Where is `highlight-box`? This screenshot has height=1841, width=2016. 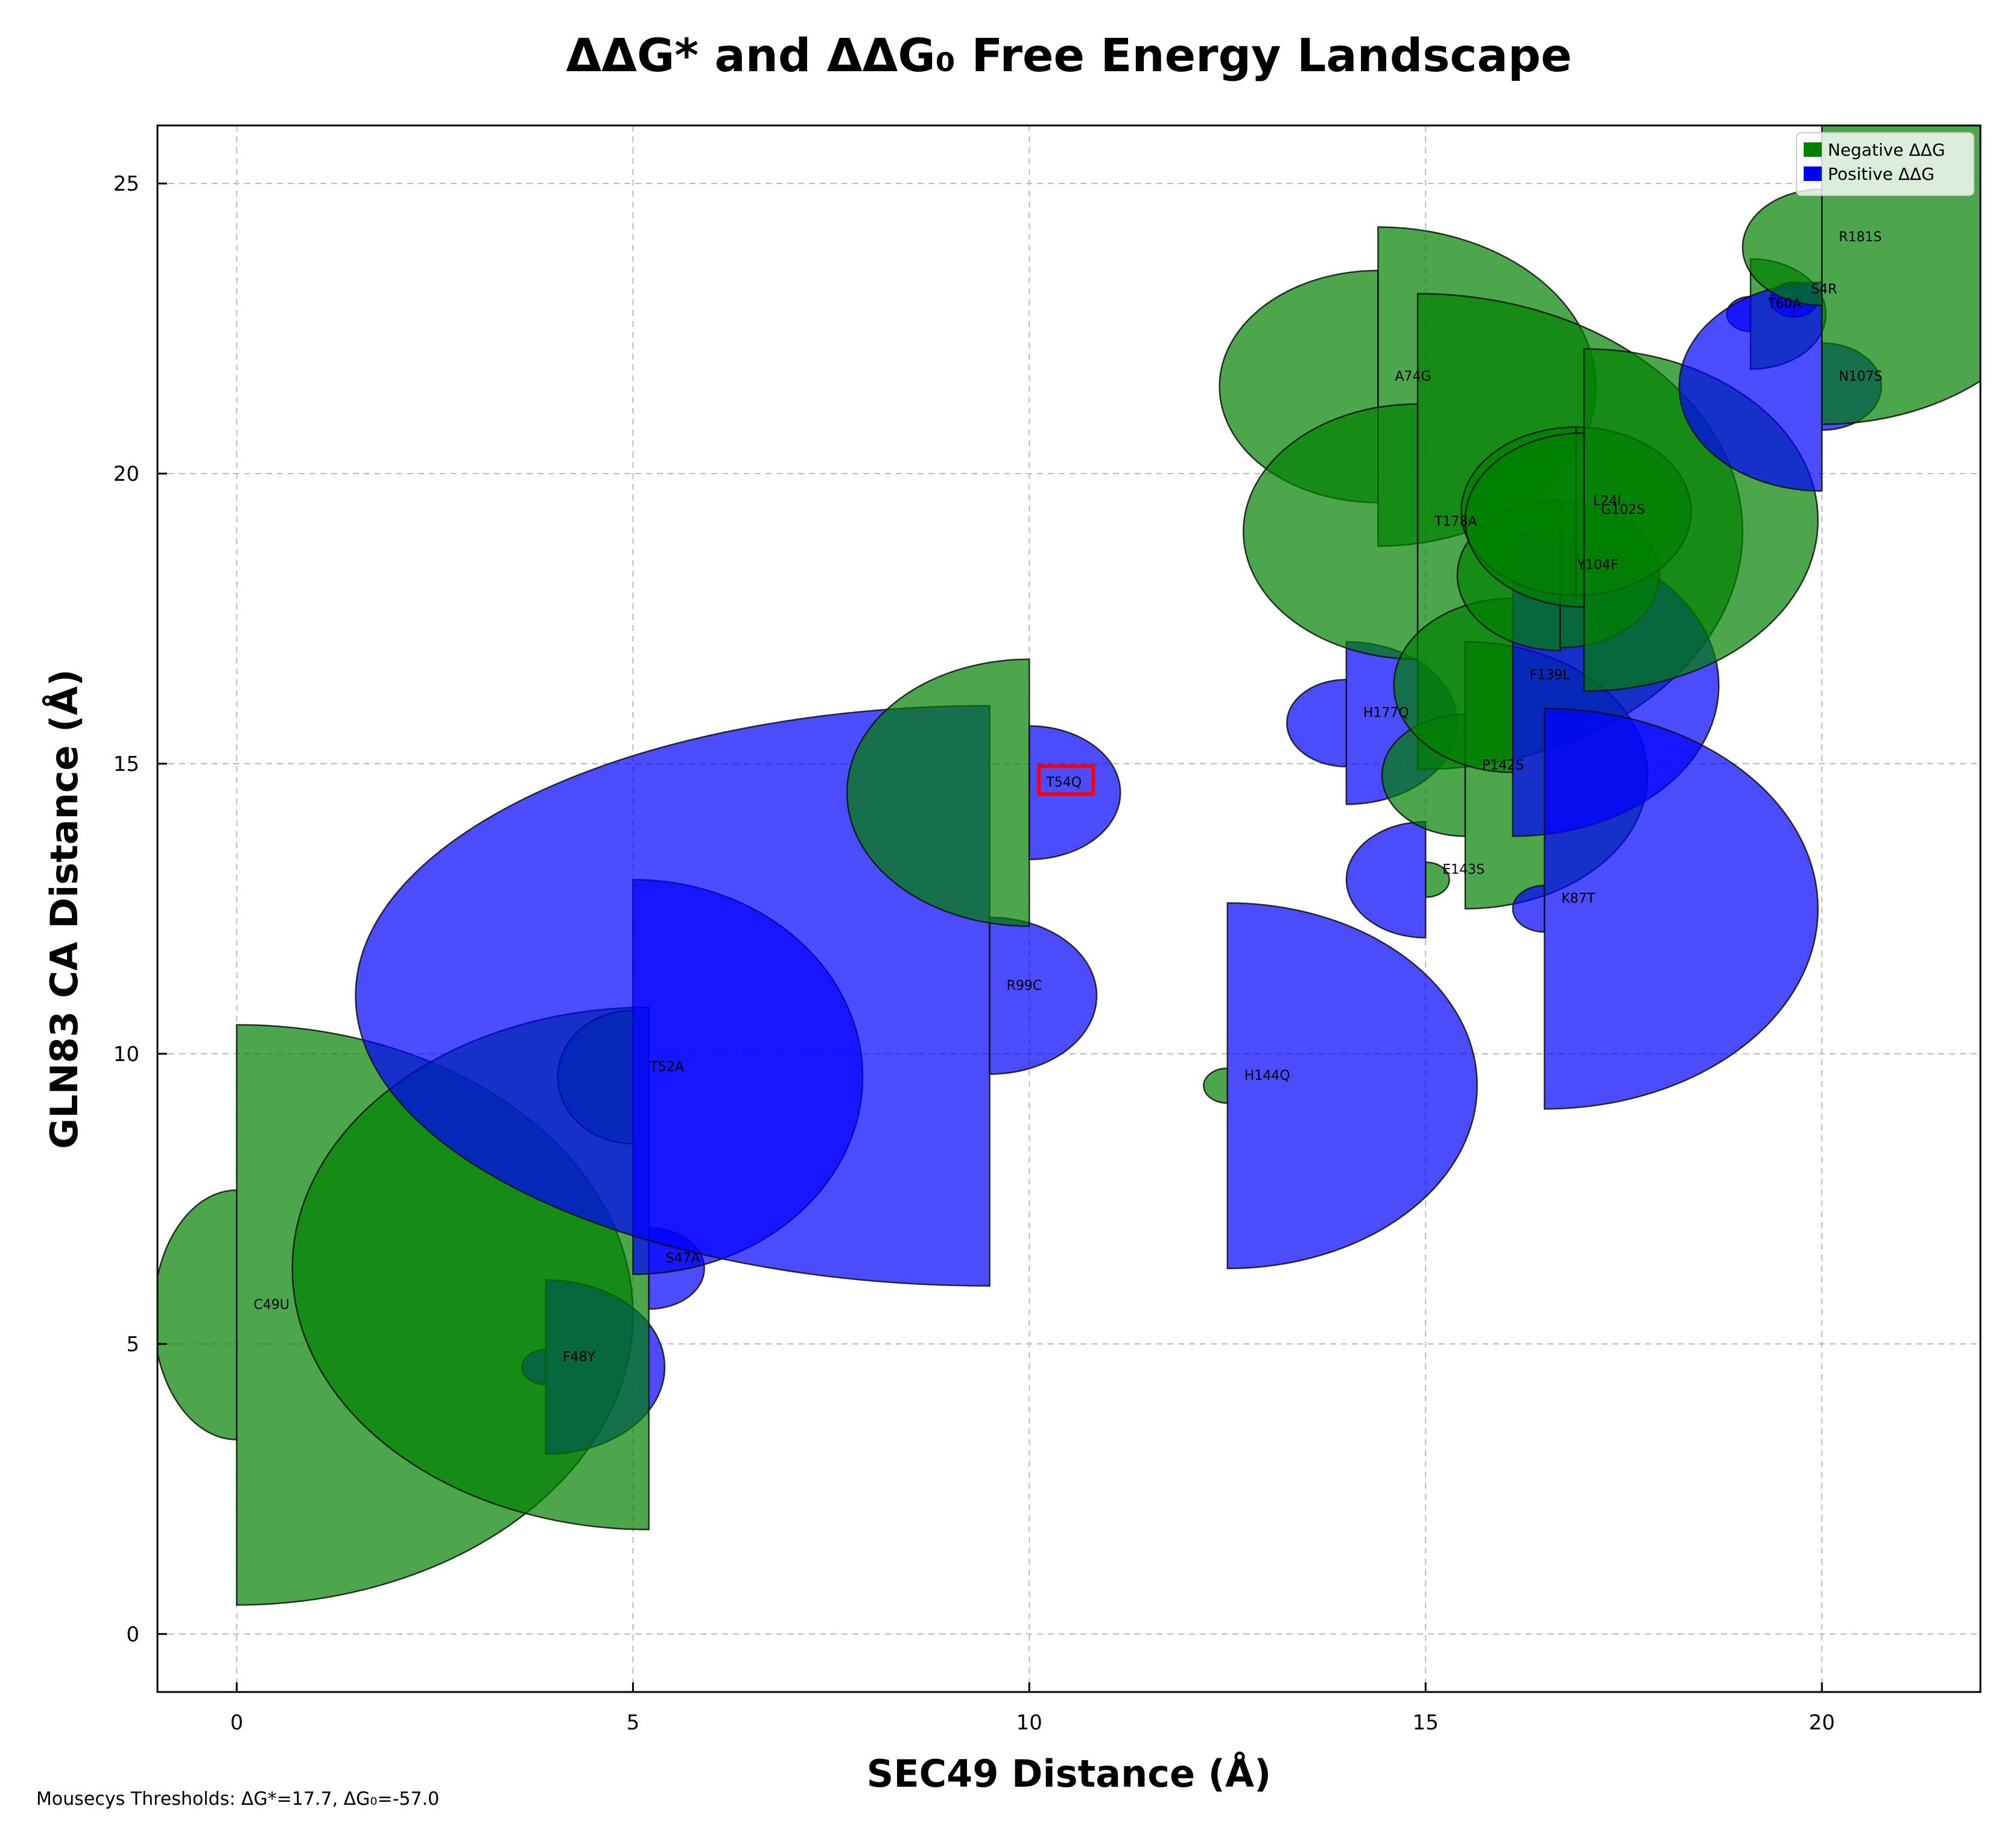
highlight-box is located at coordinates (1066, 780).